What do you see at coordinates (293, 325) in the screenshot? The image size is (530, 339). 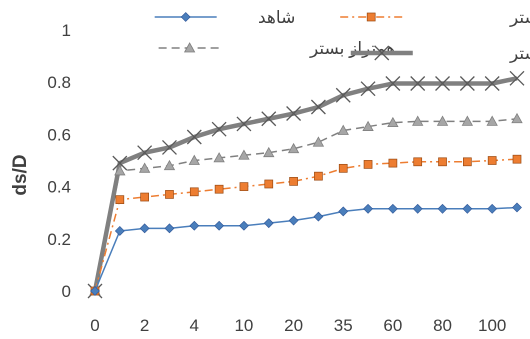 I see `x-tick-label: 20` at bounding box center [293, 325].